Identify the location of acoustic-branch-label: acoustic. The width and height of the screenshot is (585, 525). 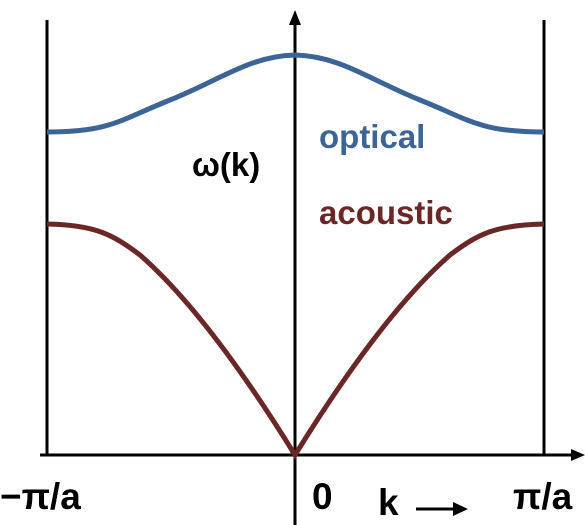
(386, 212).